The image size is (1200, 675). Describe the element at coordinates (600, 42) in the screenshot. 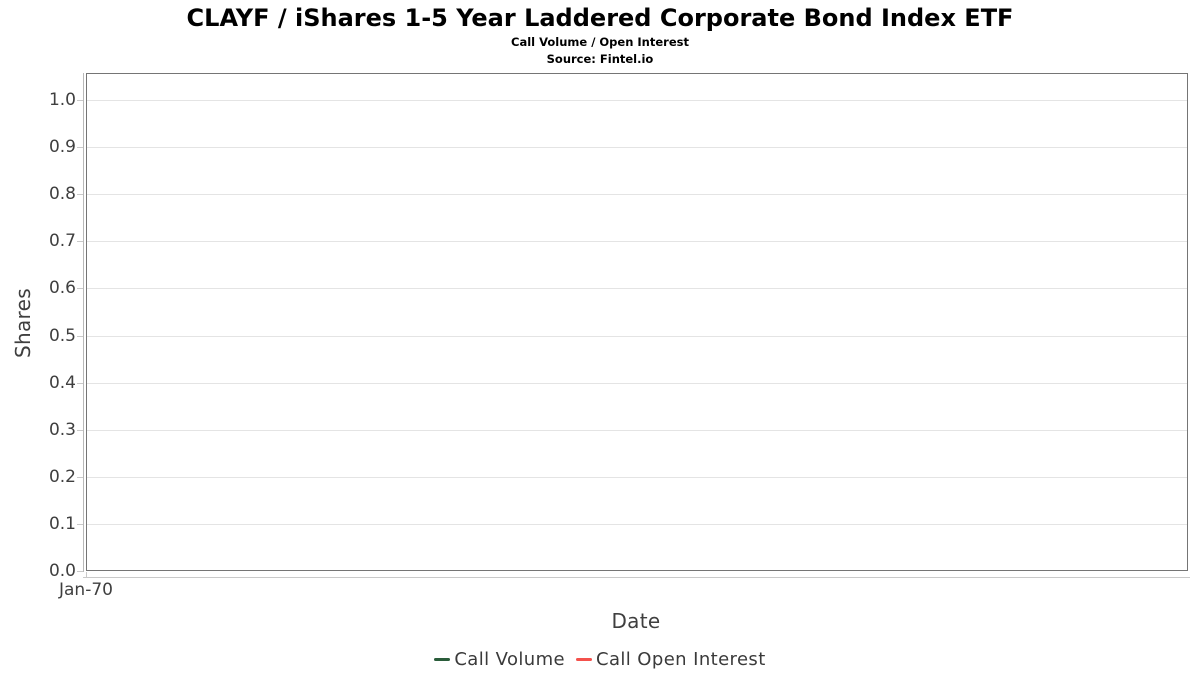

I see `chart-subtitle: Call Volume / Open Interest` at that location.